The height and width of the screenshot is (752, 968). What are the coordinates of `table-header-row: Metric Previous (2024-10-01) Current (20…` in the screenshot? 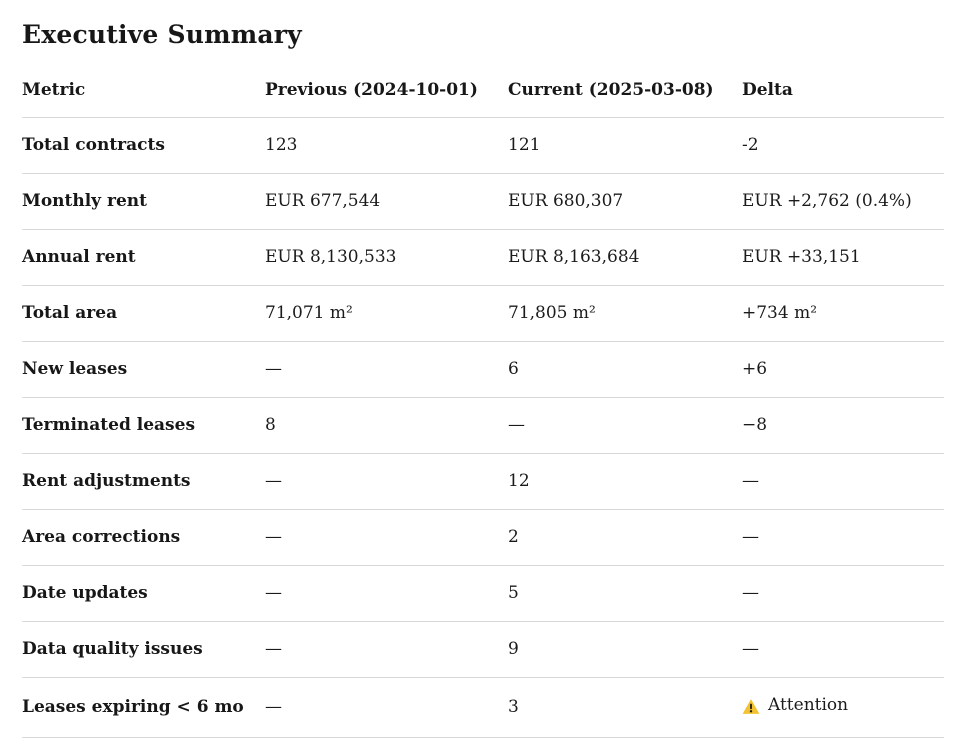 It's located at (483, 93).